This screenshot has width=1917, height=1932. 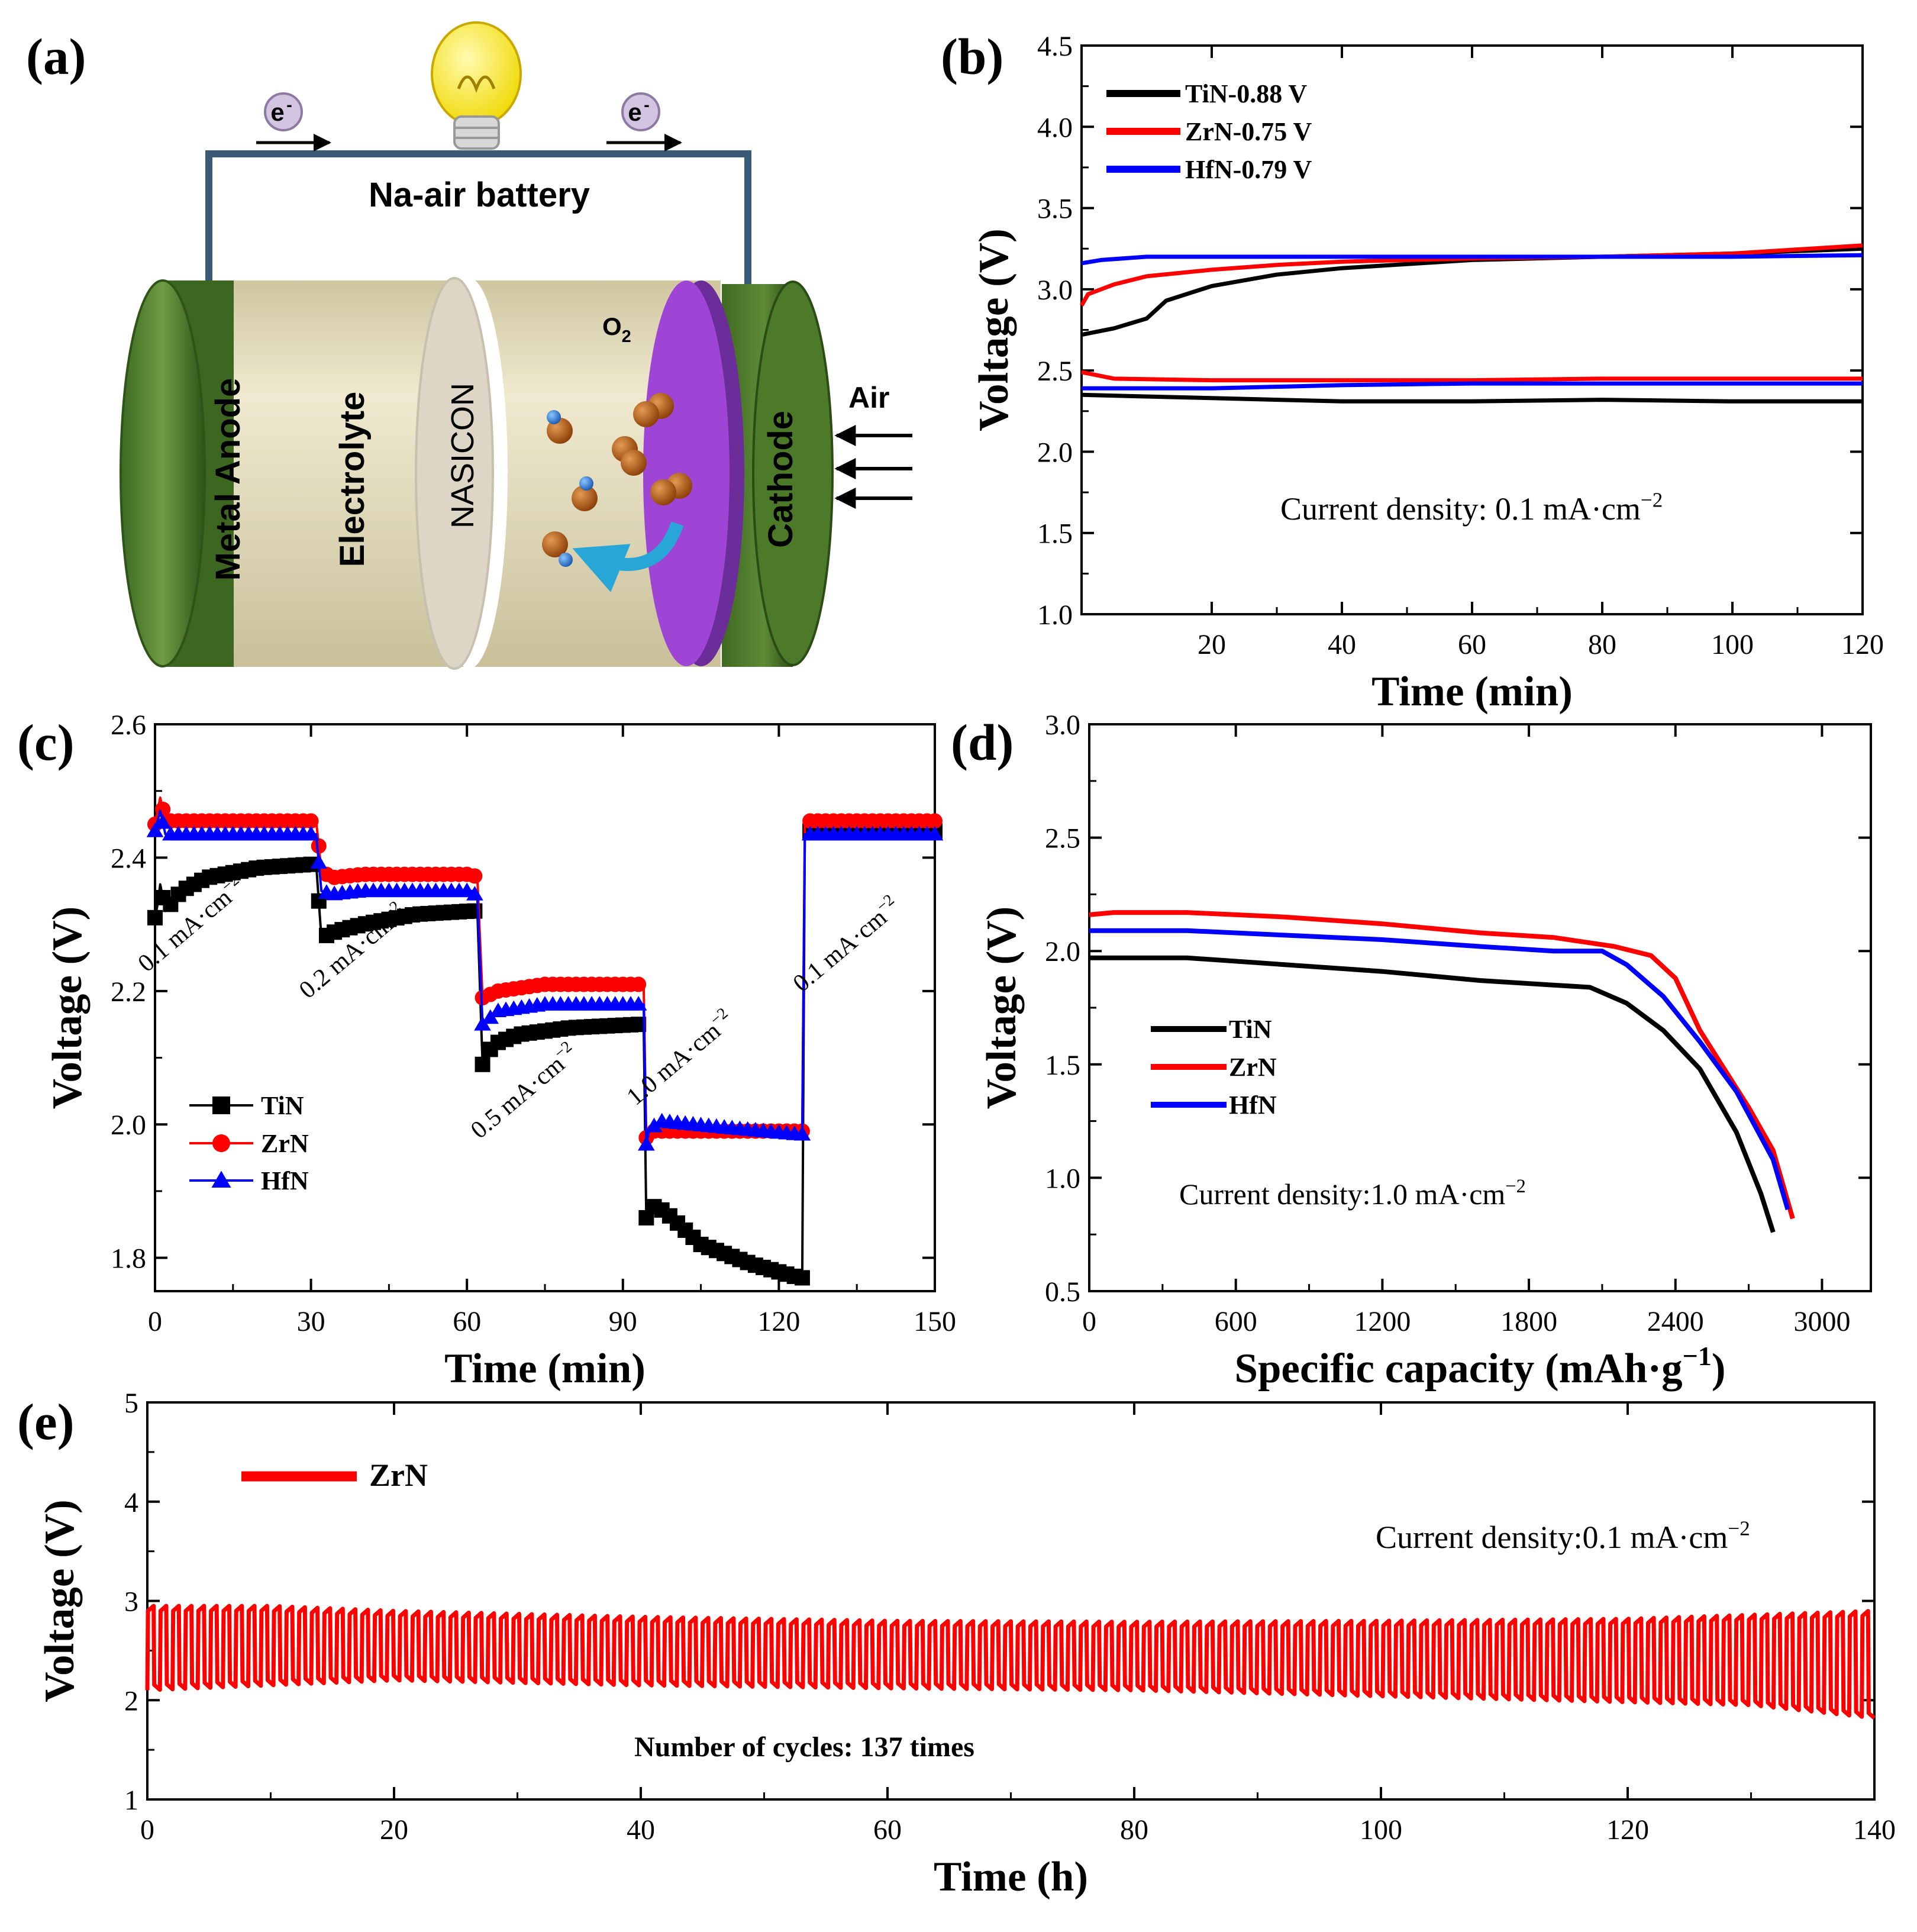 What do you see at coordinates (1675, 1321) in the screenshot?
I see `x-tick-label: 2400` at bounding box center [1675, 1321].